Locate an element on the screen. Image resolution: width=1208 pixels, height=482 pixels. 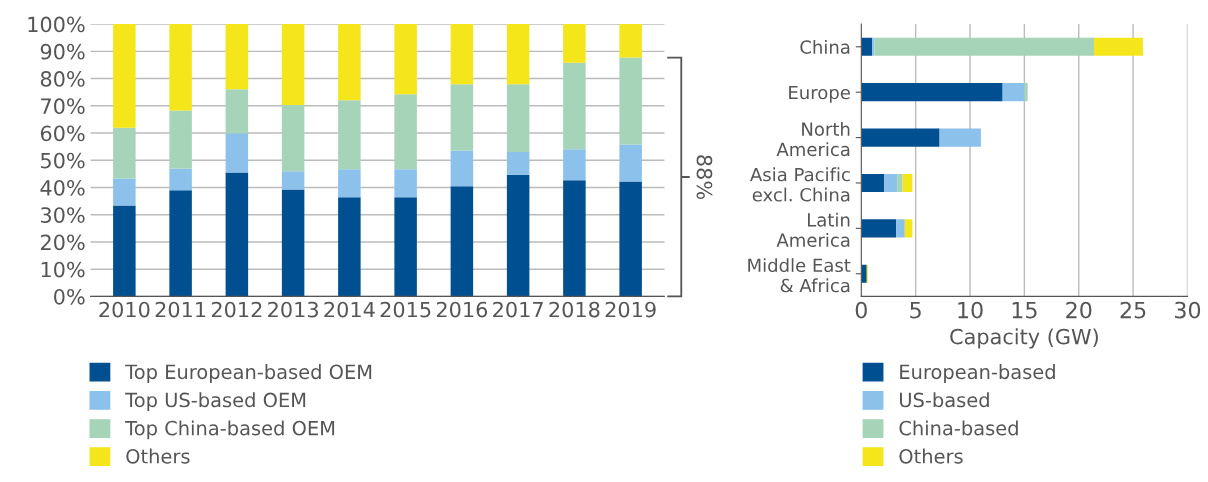
x-tick-label: 10 is located at coordinates (970, 310).